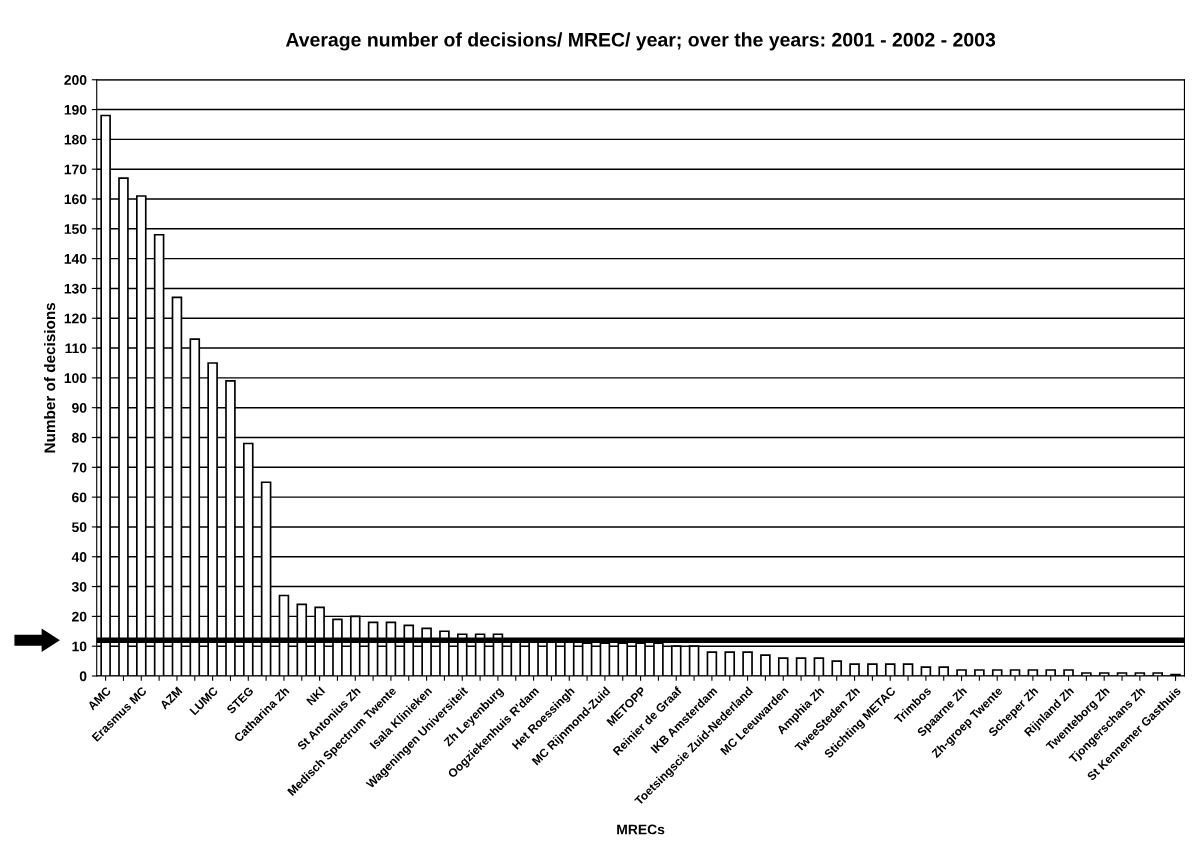 The height and width of the screenshot is (853, 1194). What do you see at coordinates (75, 109) in the screenshot?
I see `y-tick-label: 190` at bounding box center [75, 109].